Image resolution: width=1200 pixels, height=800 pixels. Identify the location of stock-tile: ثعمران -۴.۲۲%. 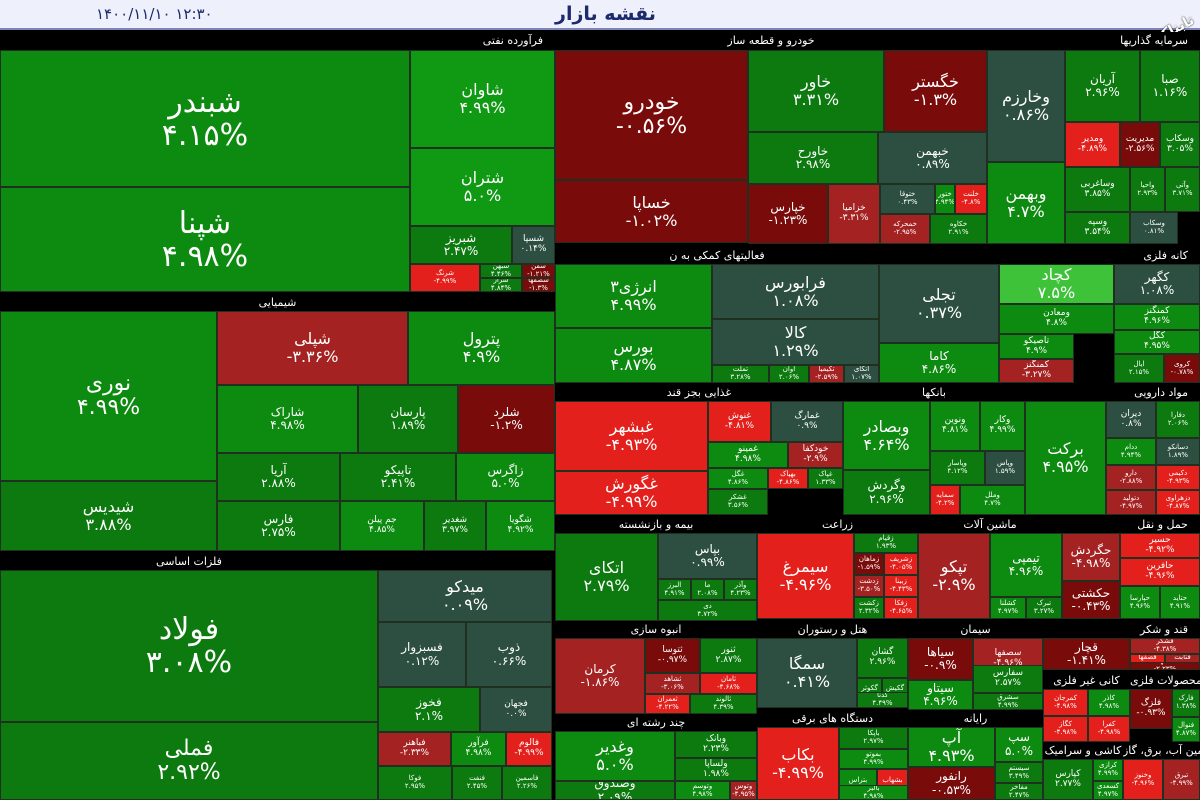
(667, 704).